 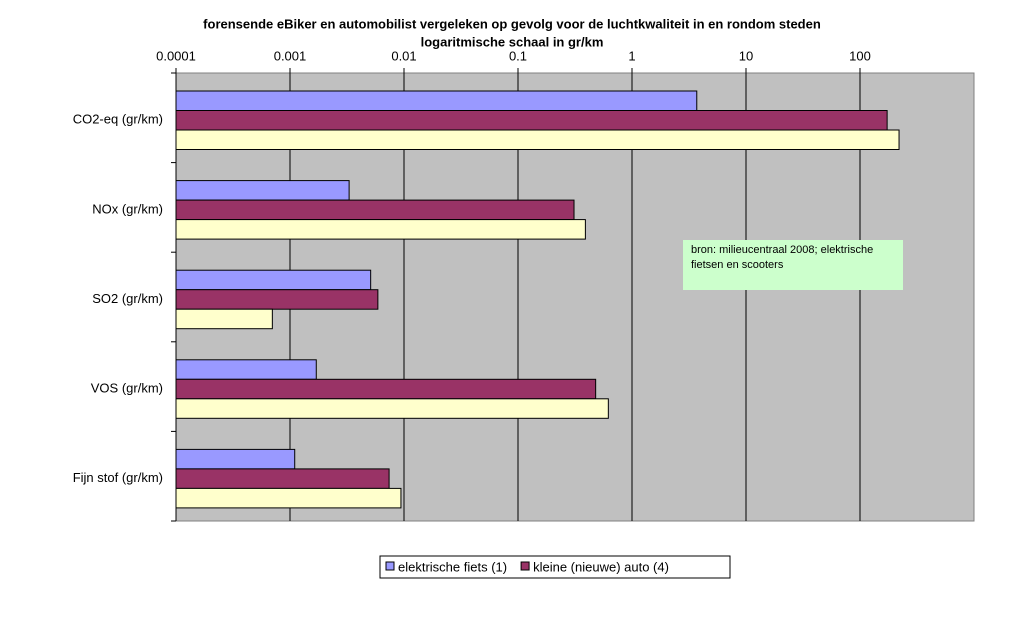 I want to click on x-tick-label: 0.001, so click(x=290, y=55).